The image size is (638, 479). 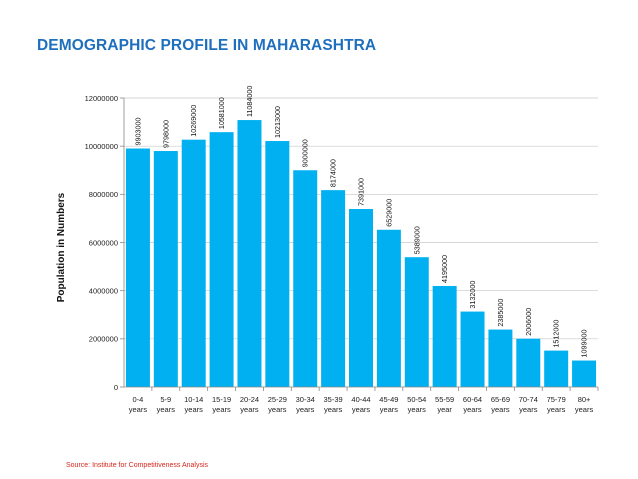 I want to click on y-tick-label: 12000000, so click(x=101, y=98).